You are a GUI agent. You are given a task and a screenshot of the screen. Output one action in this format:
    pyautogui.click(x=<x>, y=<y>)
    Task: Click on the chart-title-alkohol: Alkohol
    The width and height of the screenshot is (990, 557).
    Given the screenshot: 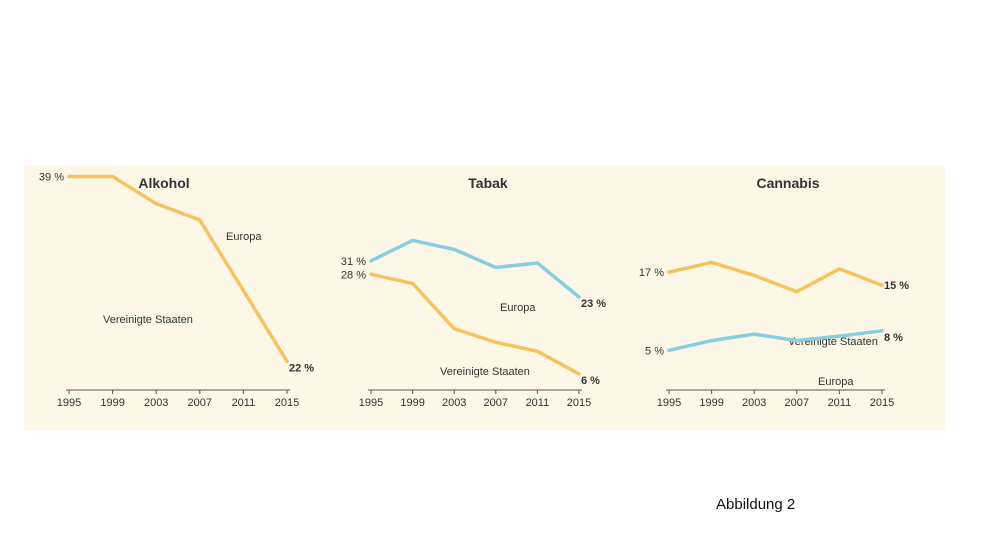 What is the action you would take?
    pyautogui.click(x=163, y=183)
    